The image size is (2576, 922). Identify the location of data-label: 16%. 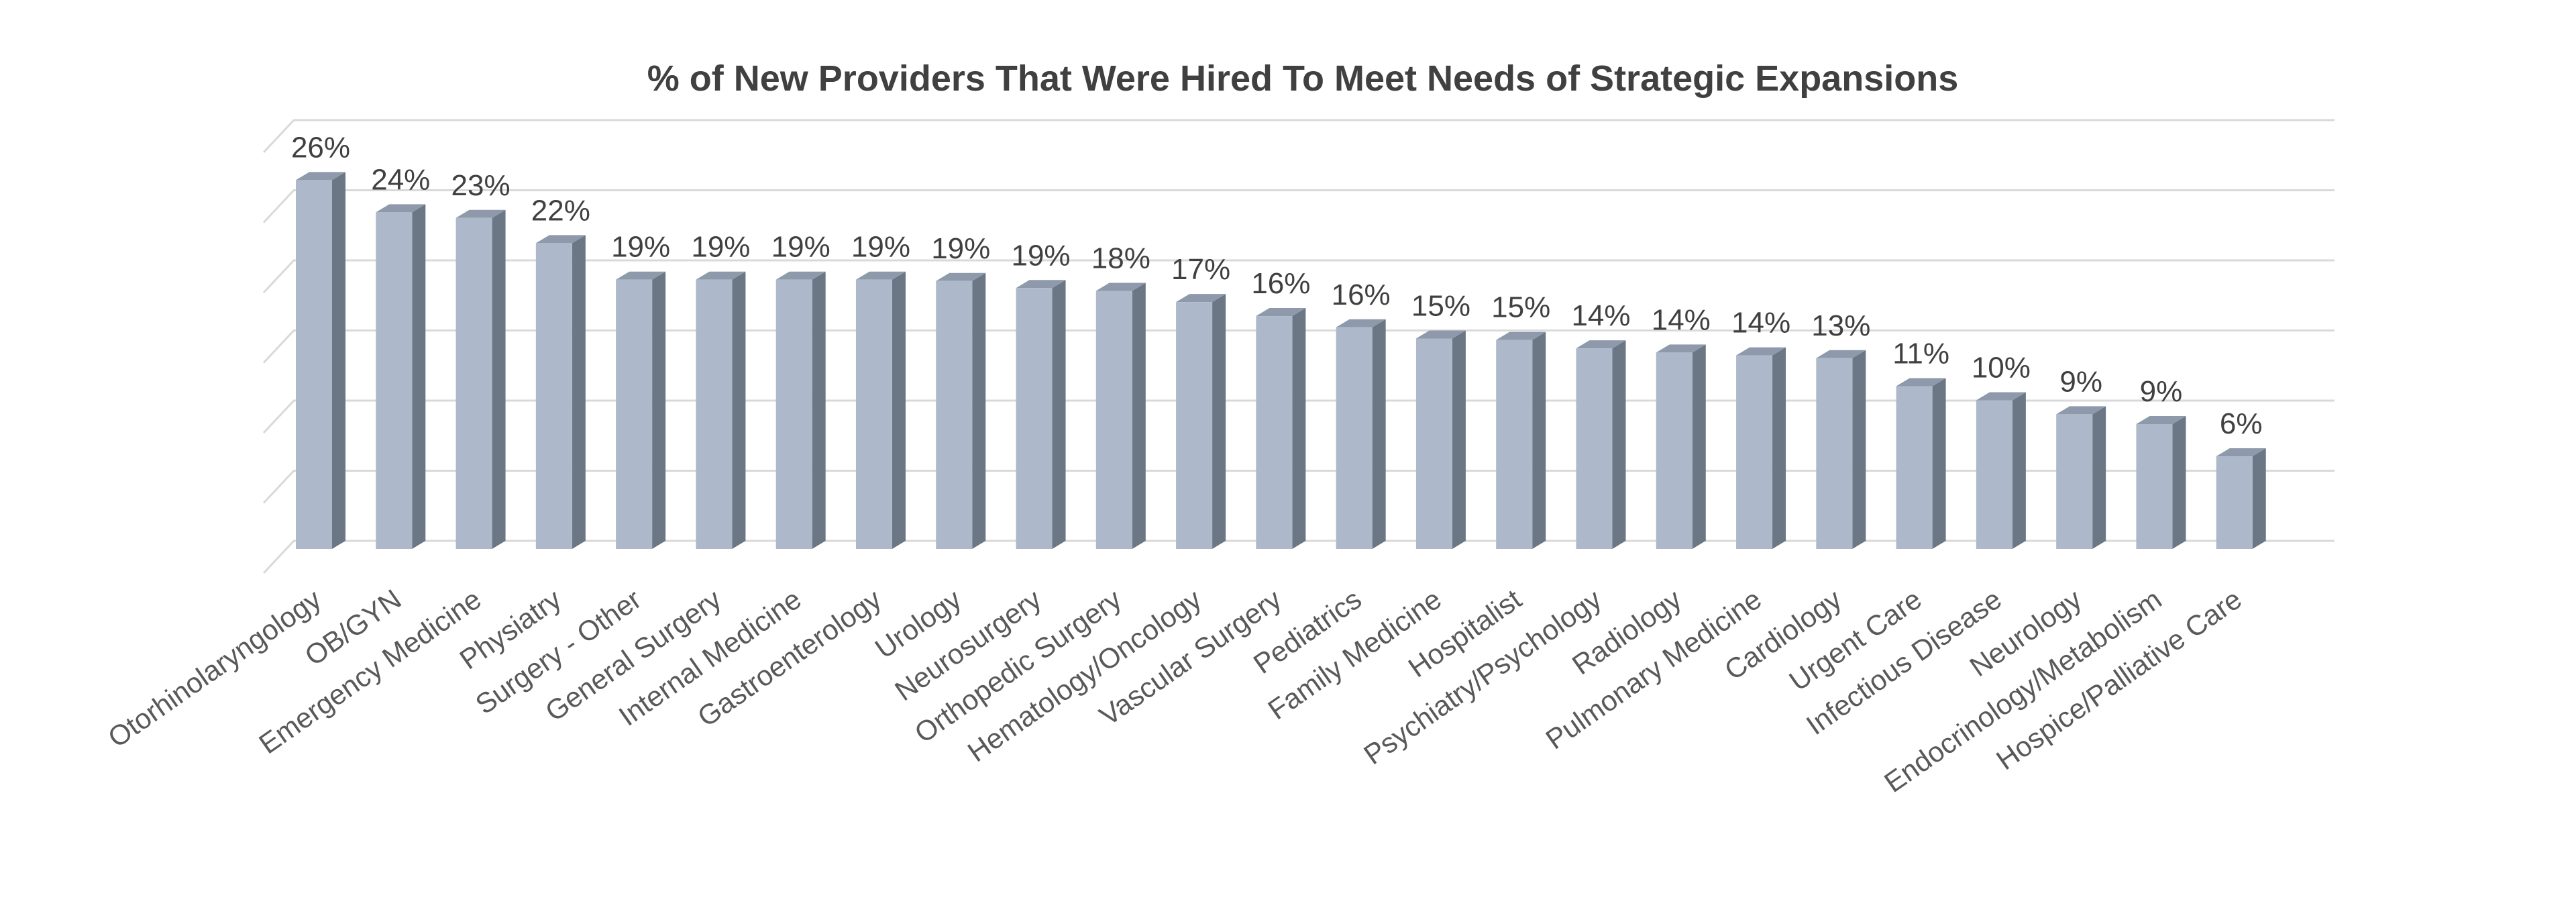
(1280, 283).